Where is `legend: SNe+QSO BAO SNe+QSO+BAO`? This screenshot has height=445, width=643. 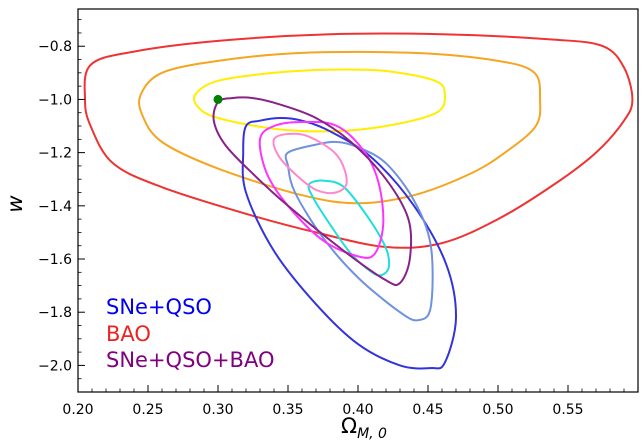 legend: SNe+QSO BAO SNe+QSO+BAO is located at coordinates (190, 333).